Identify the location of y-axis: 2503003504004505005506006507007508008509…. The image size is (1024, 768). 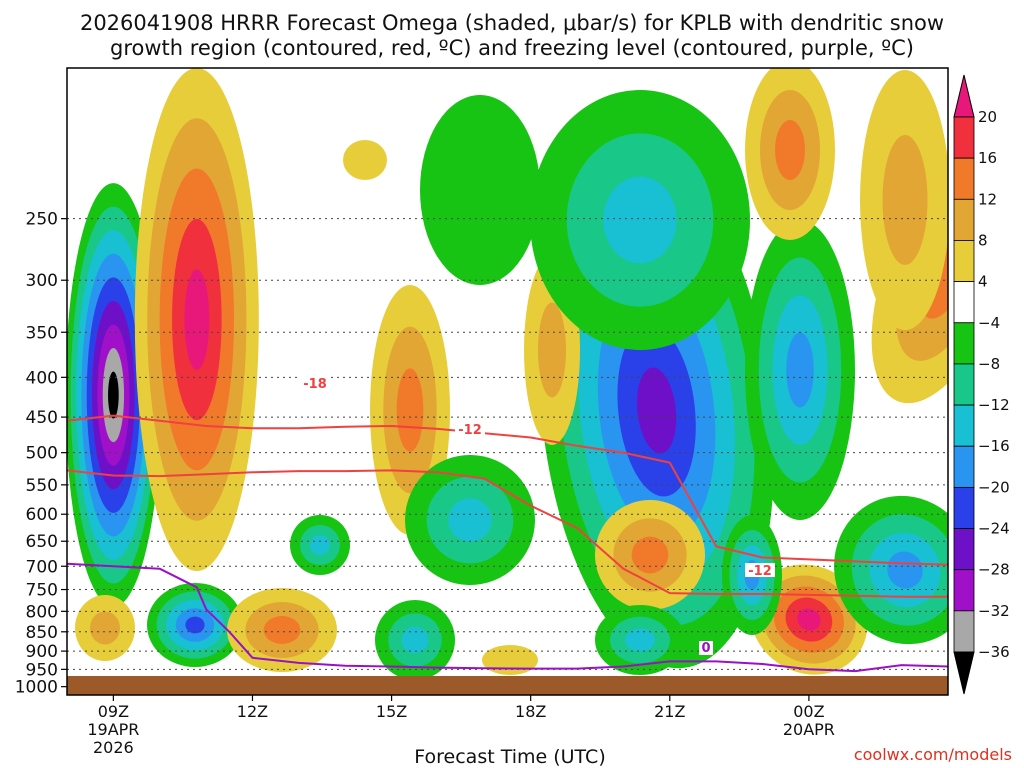
(41, 454).